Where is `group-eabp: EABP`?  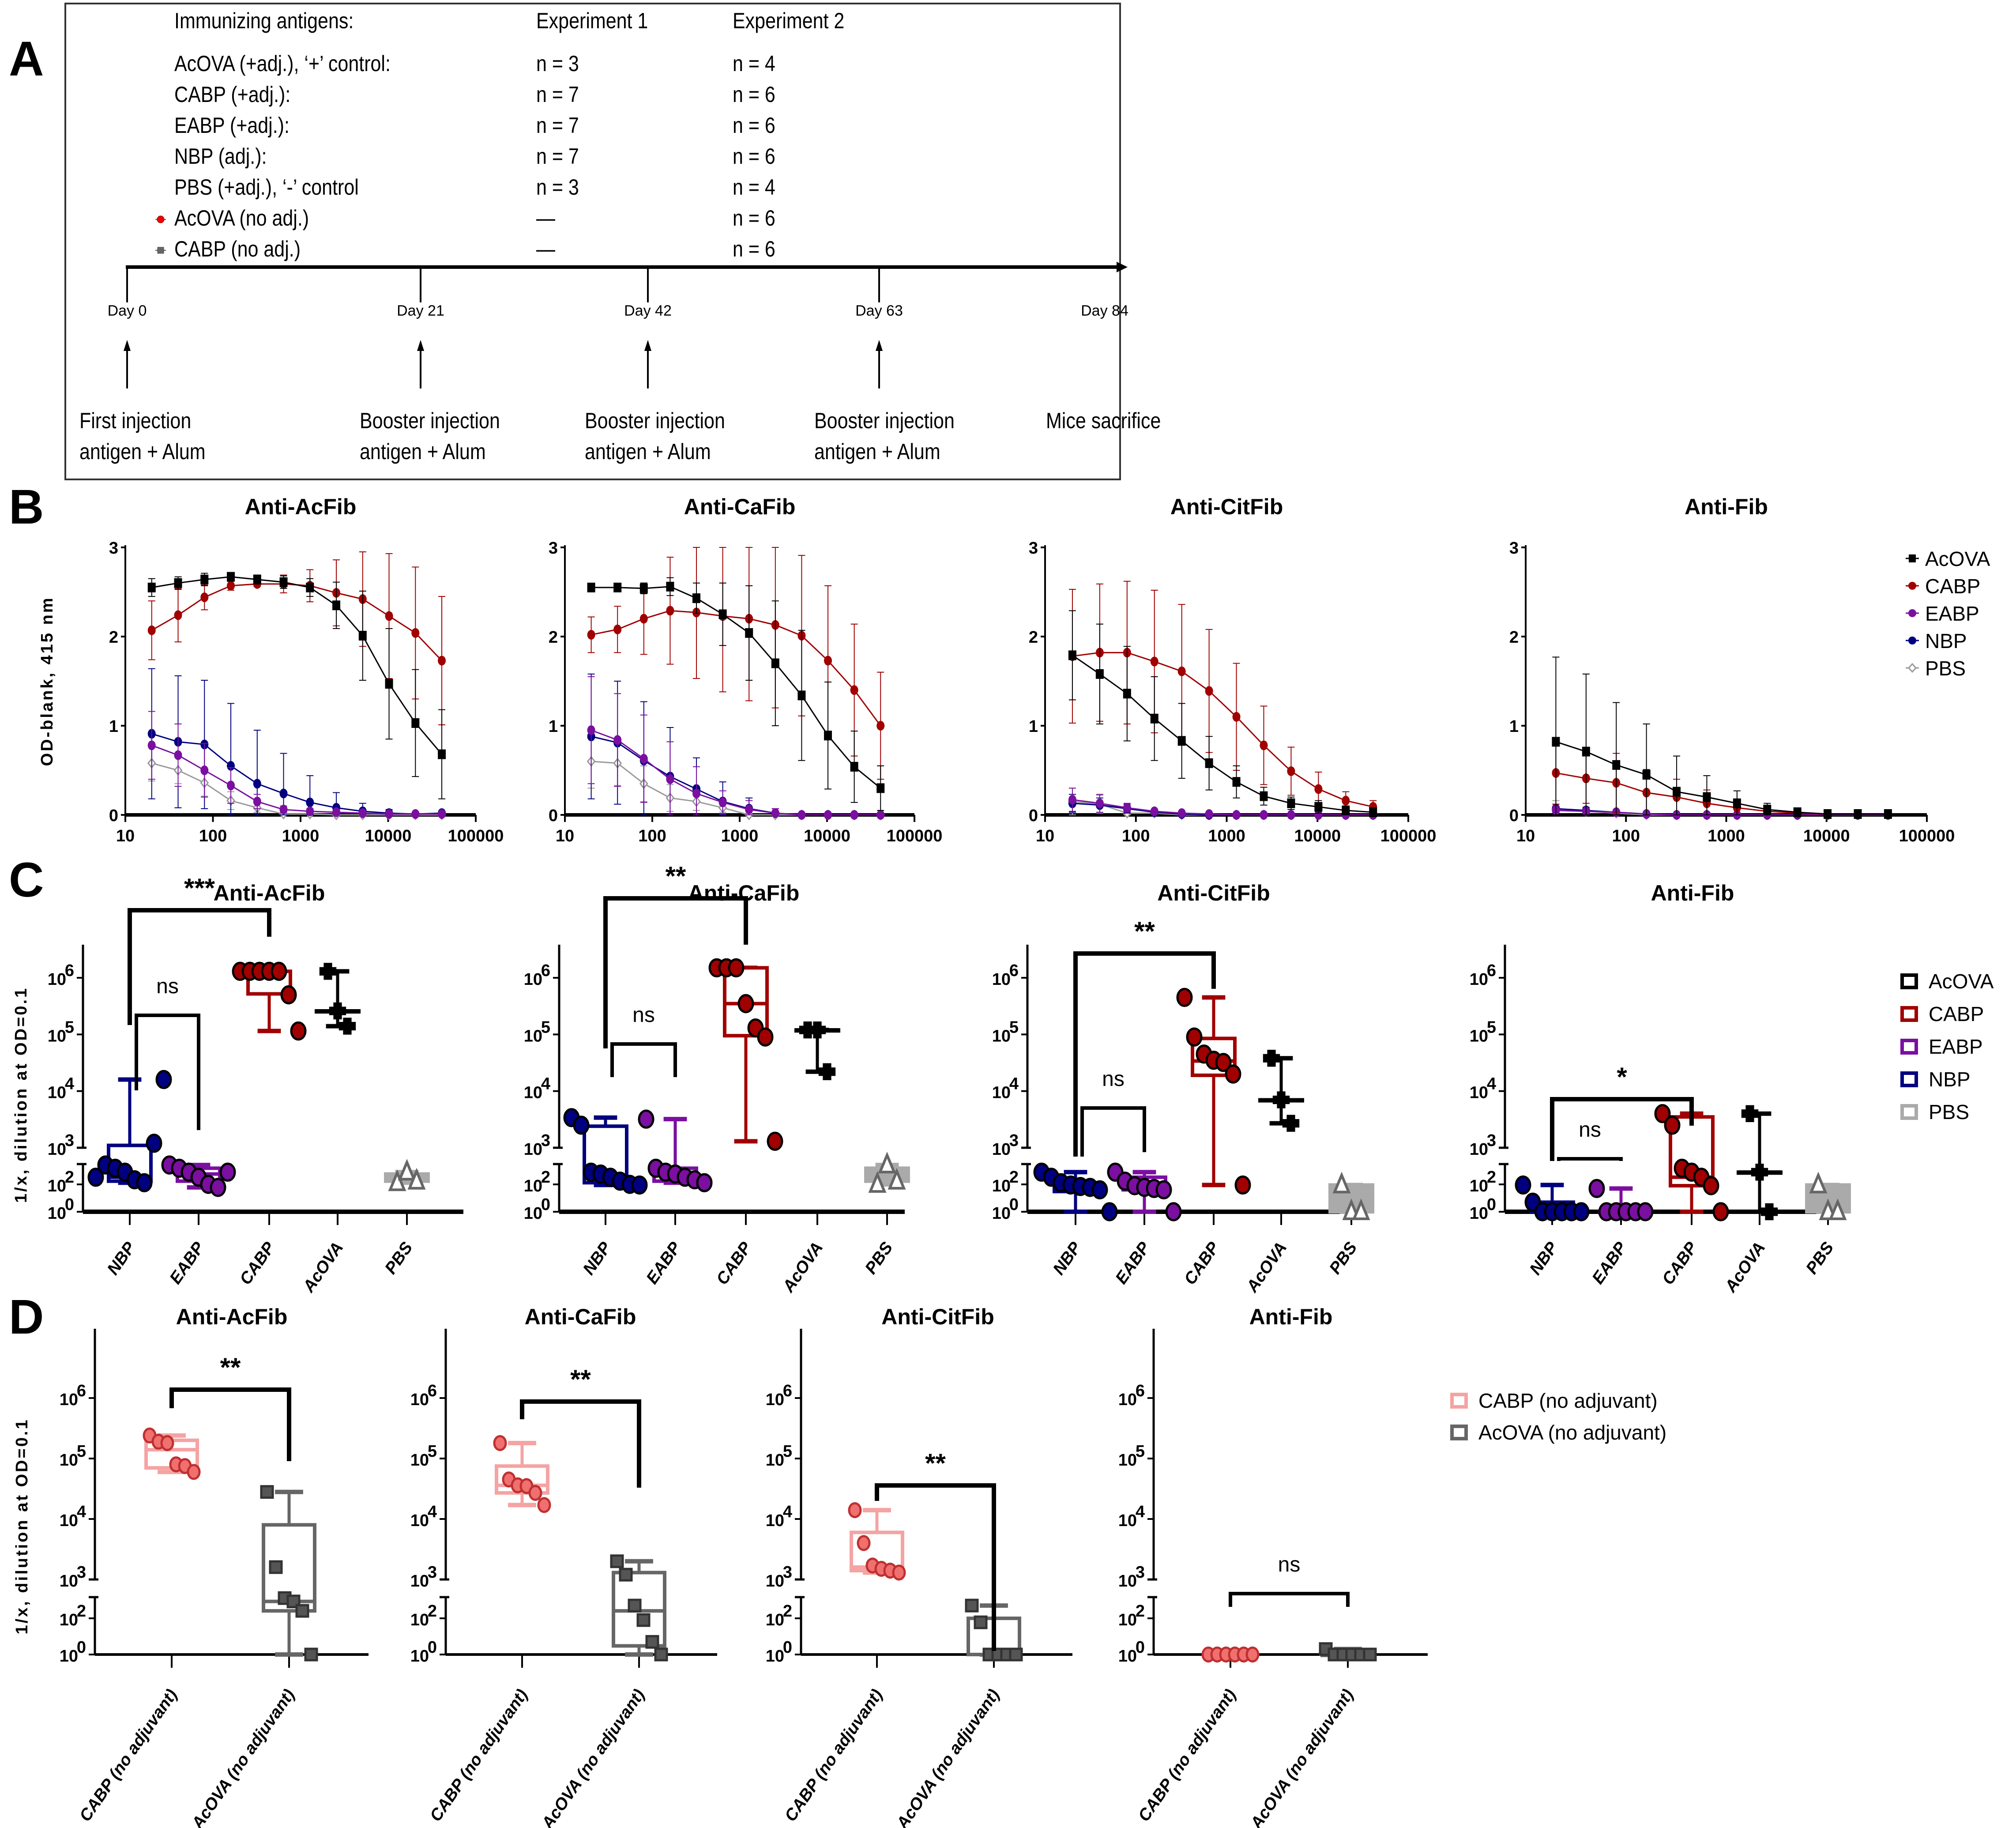
group-eabp: EABP is located at coordinates (1621, 1233).